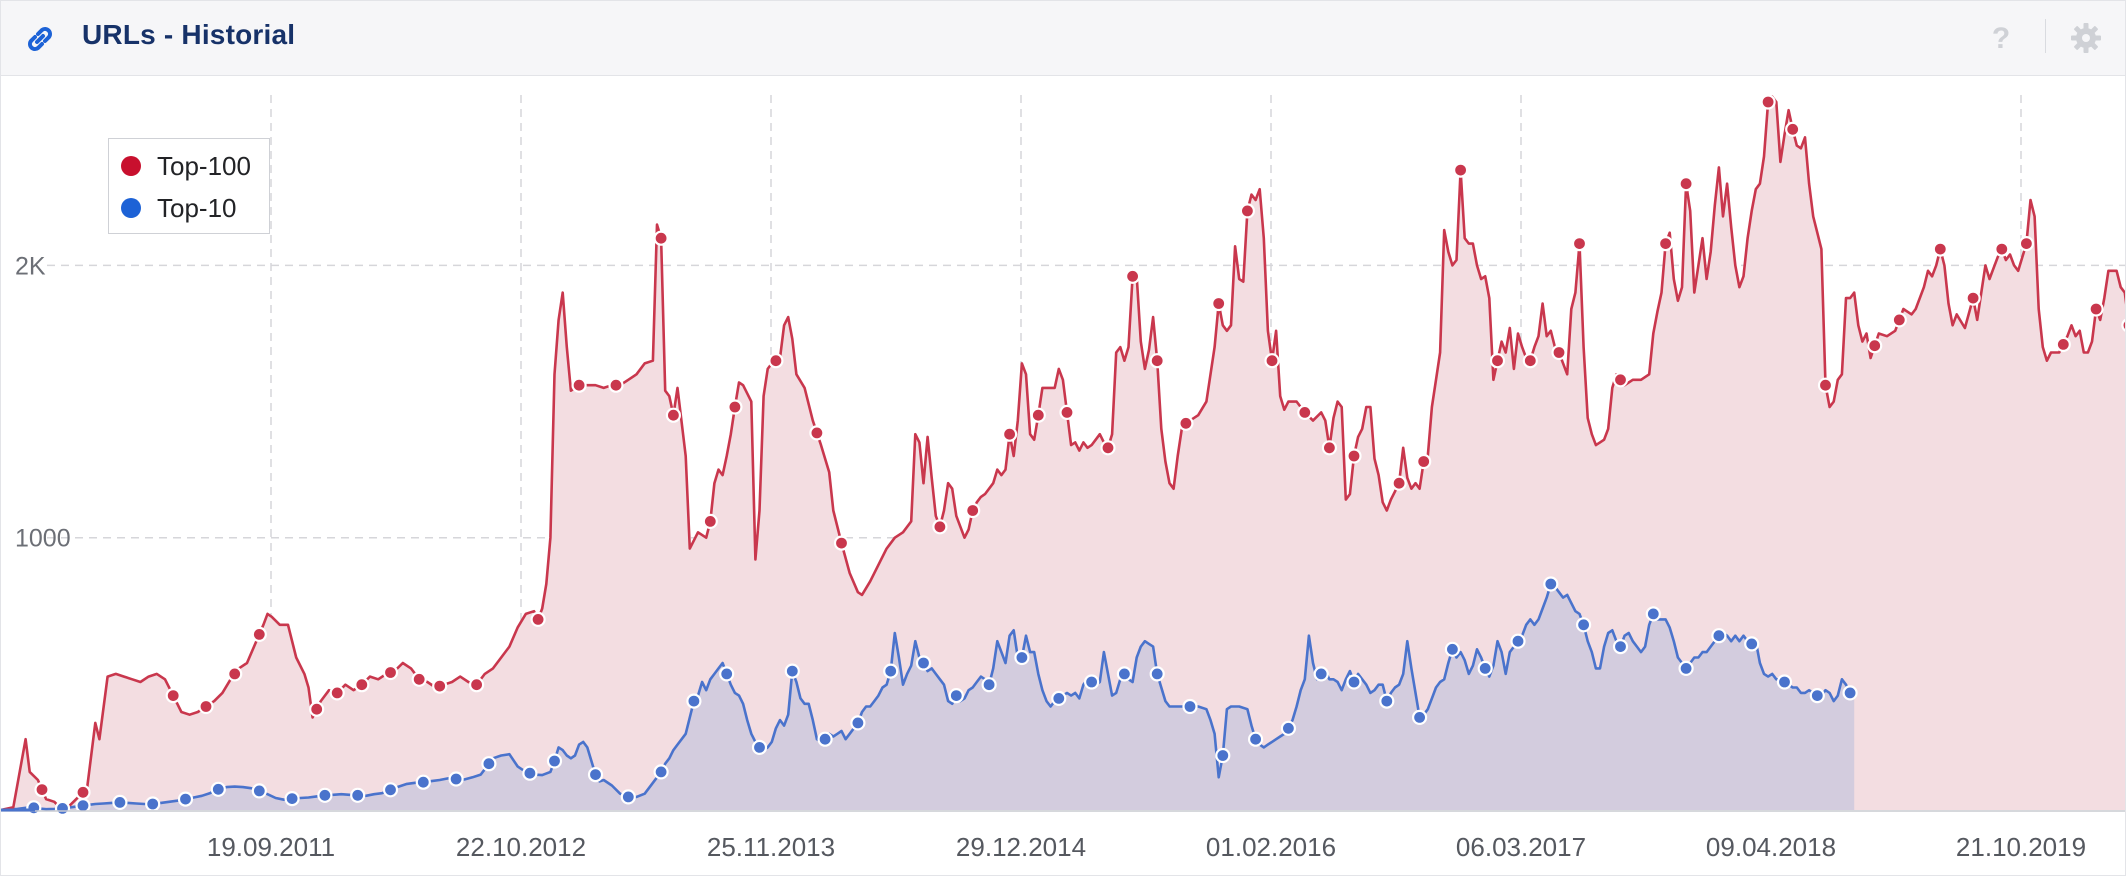 The width and height of the screenshot is (2126, 876). What do you see at coordinates (271, 847) in the screenshot?
I see `x-tick-label-0: 19.09.2011` at bounding box center [271, 847].